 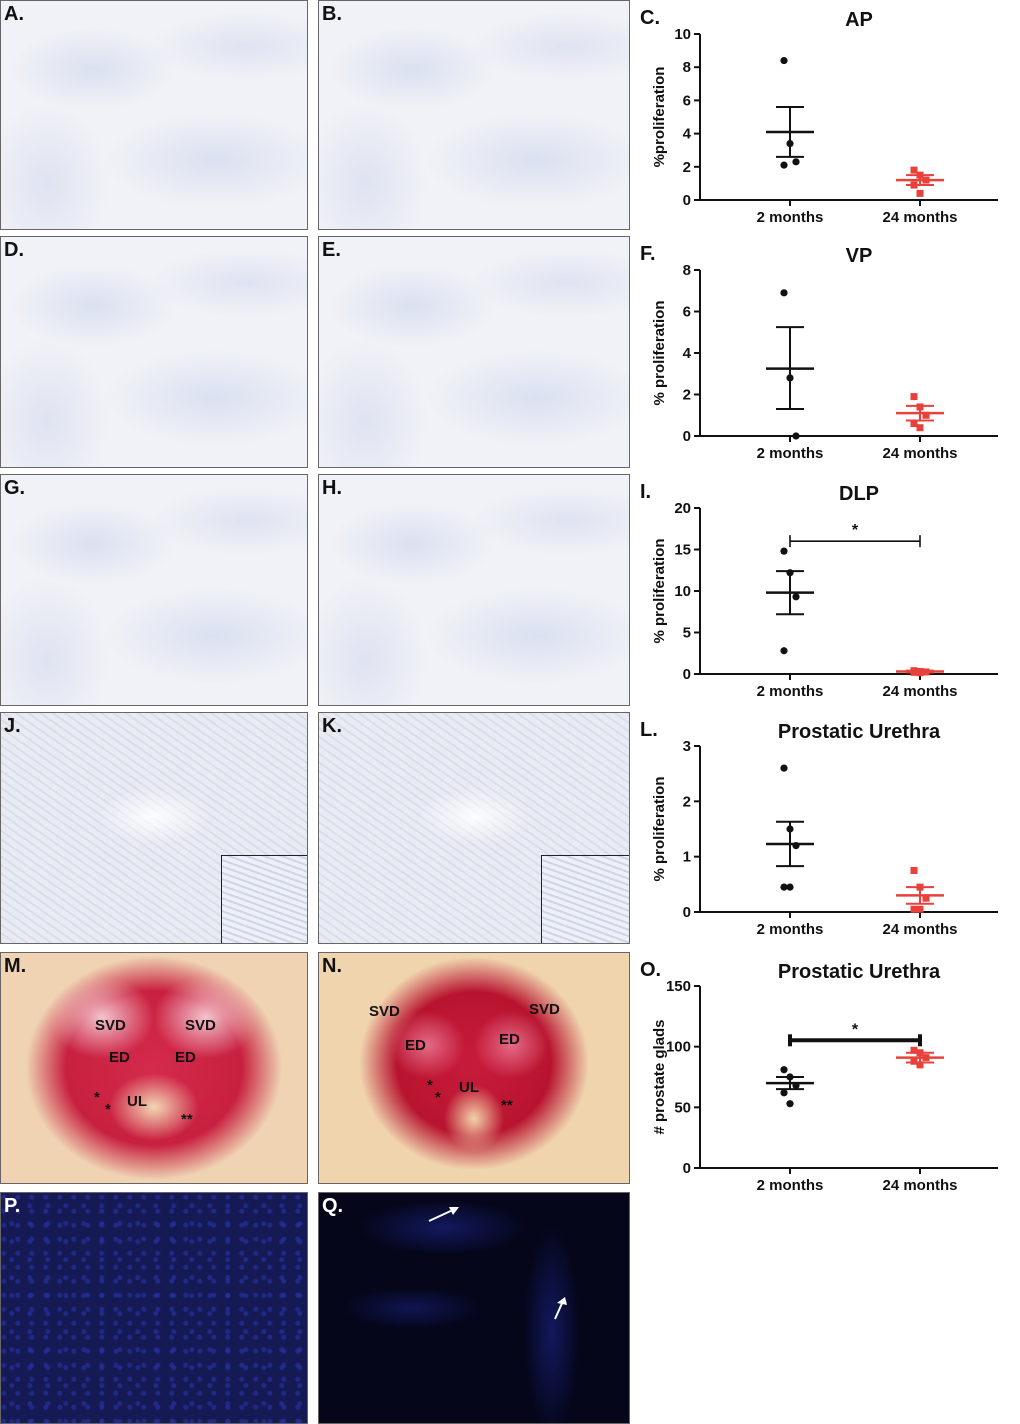 What do you see at coordinates (648, 254) in the screenshot?
I see `panel-label: F.` at bounding box center [648, 254].